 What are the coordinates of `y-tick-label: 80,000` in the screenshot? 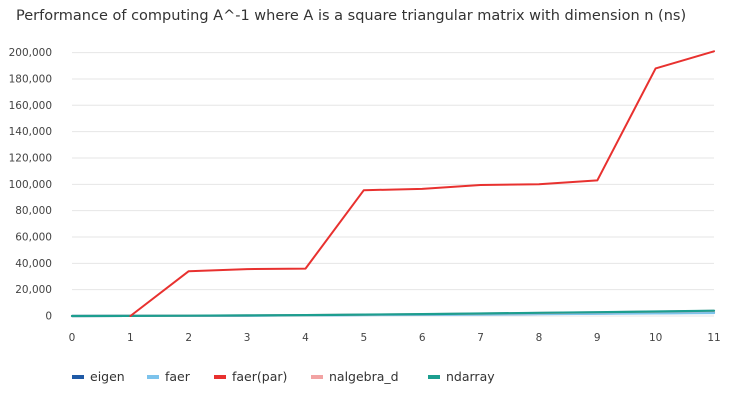 It's located at (33, 211).